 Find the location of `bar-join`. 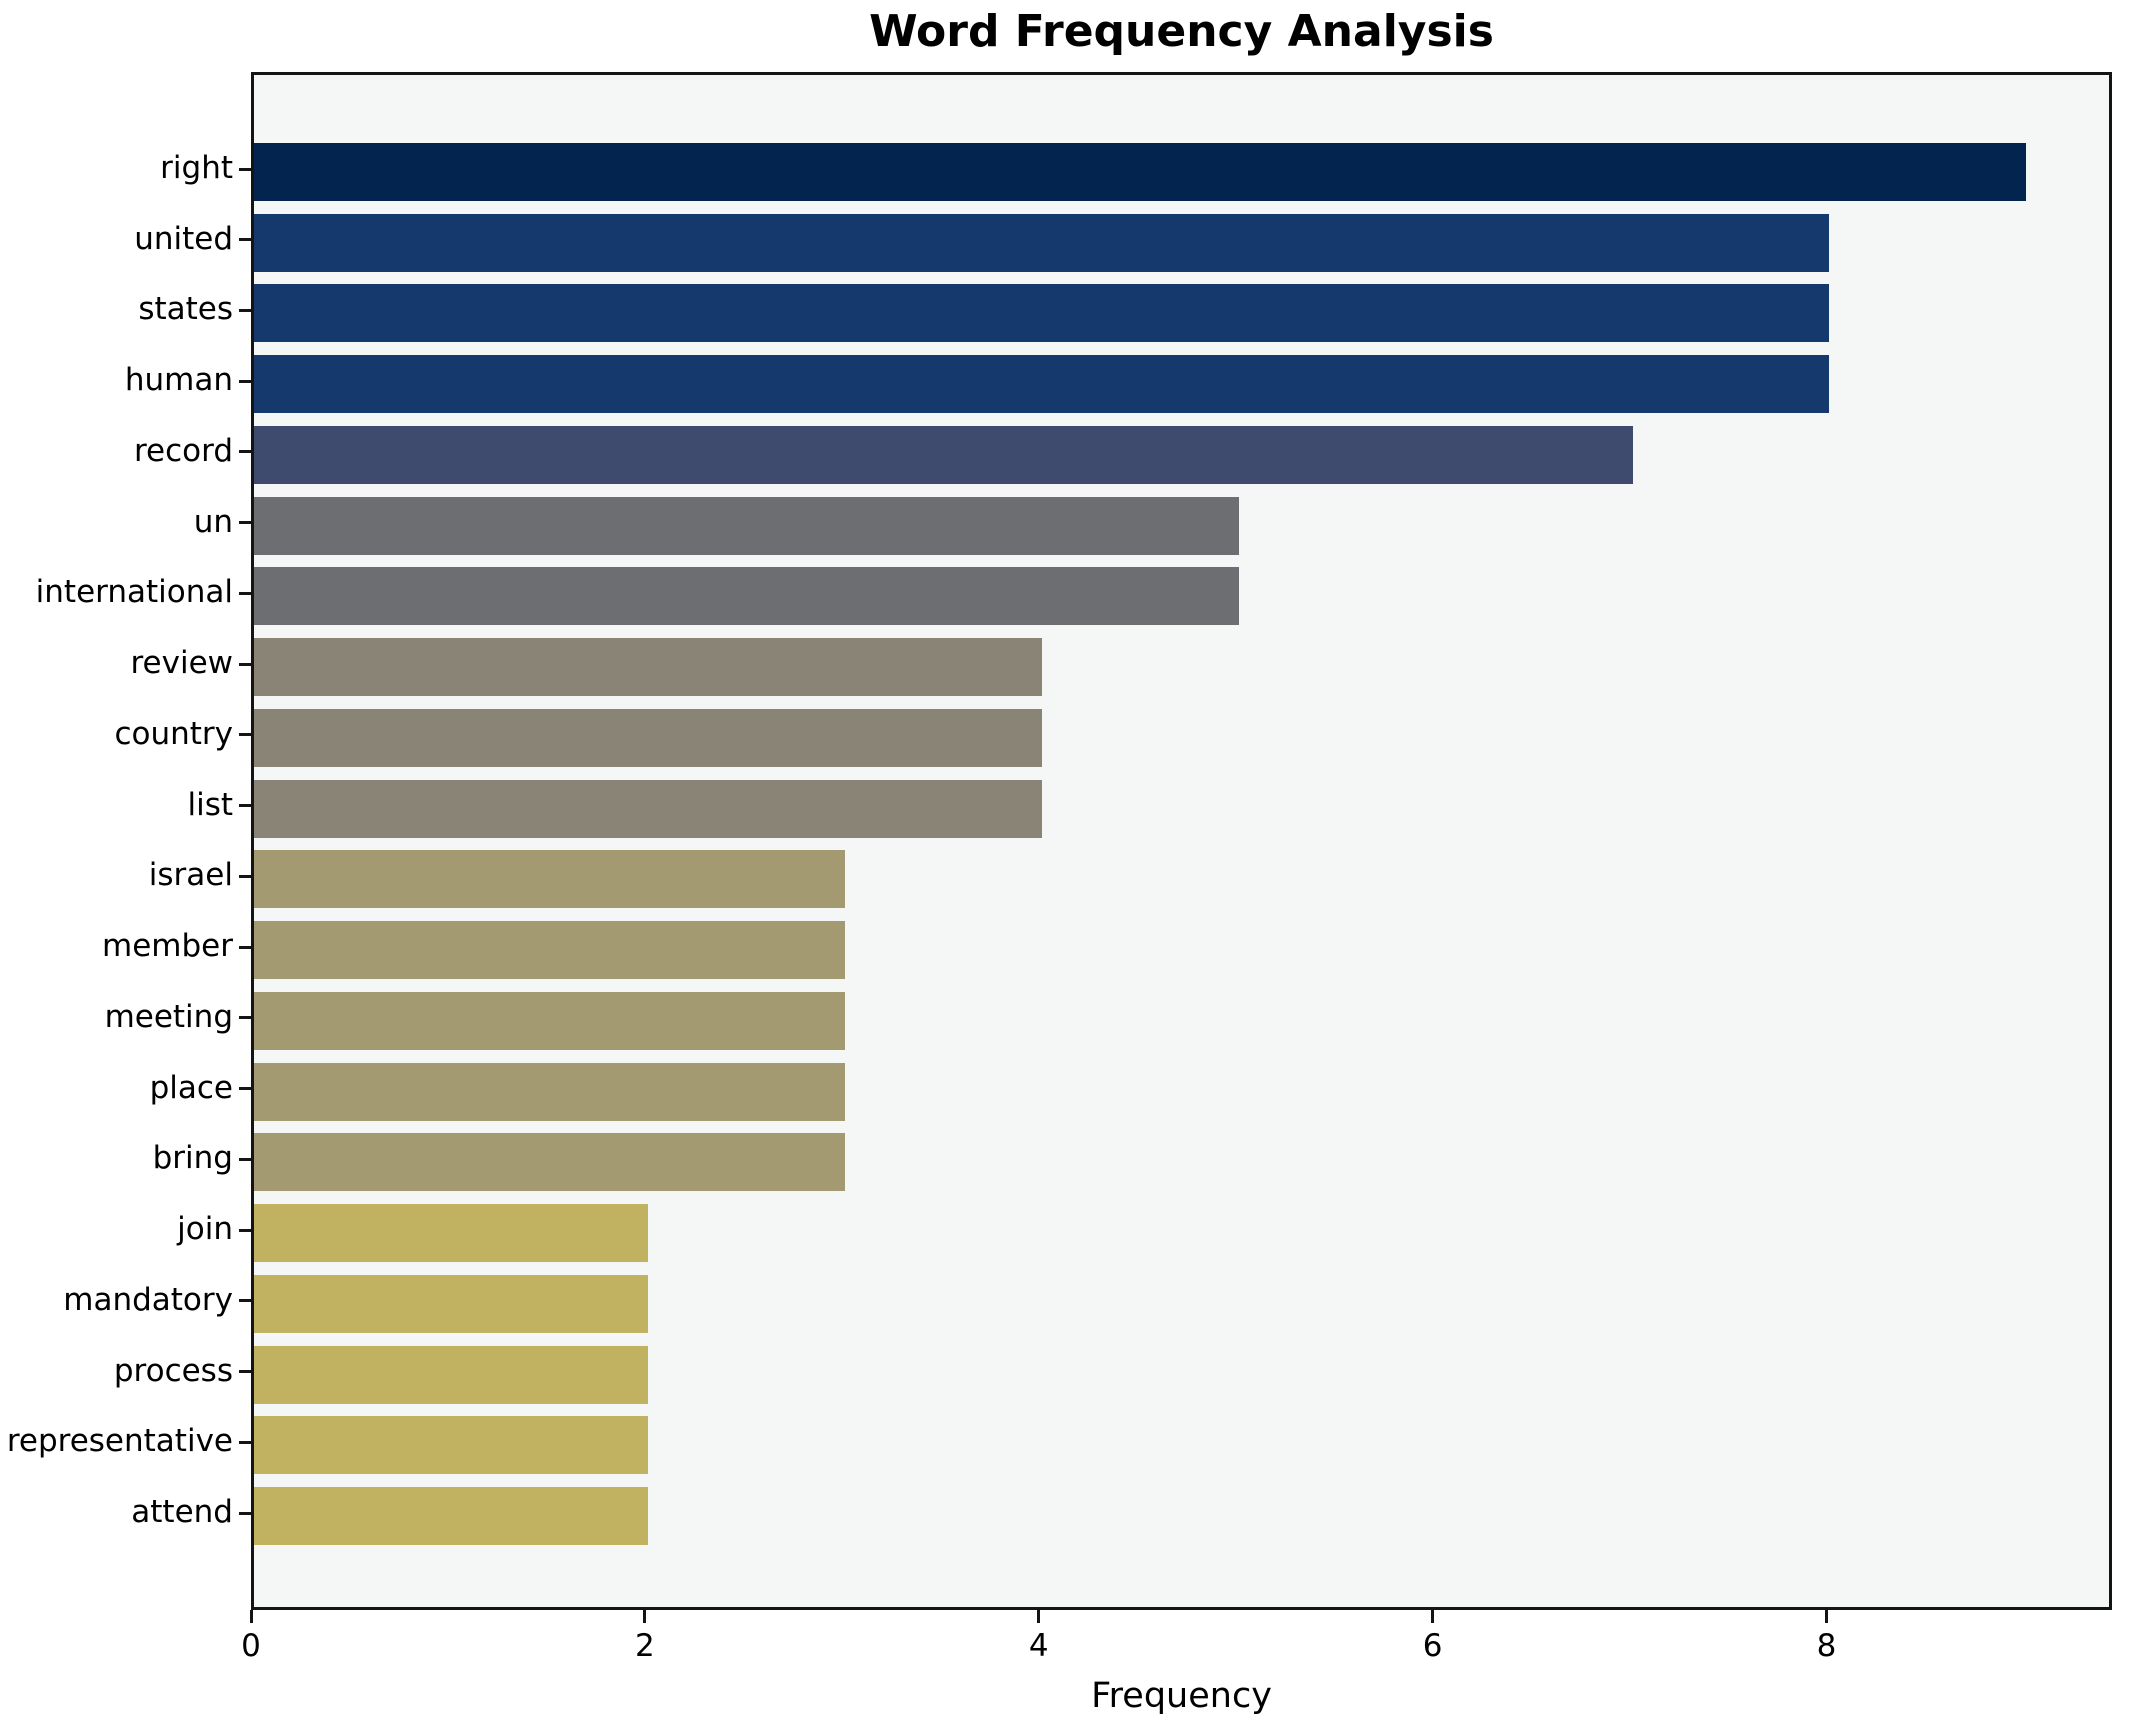

bar-join is located at coordinates (451, 1233).